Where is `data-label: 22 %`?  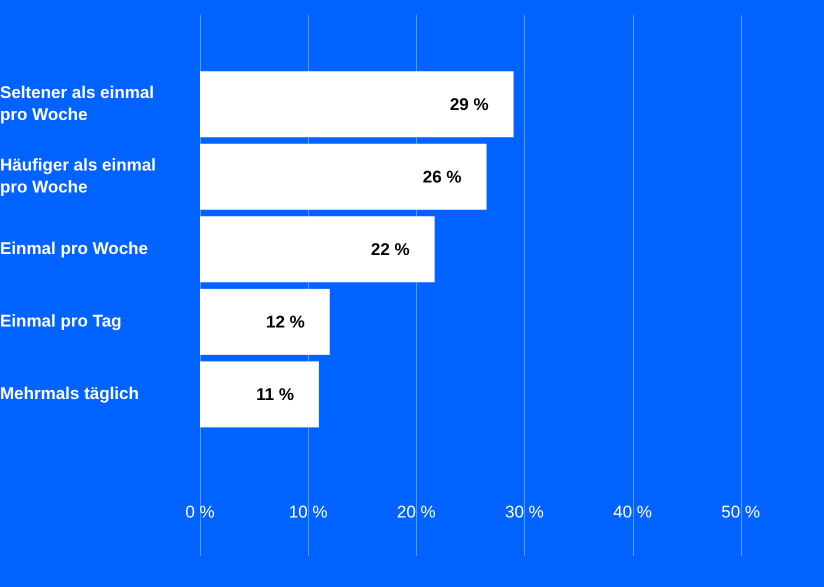 data-label: 22 % is located at coordinates (390, 249).